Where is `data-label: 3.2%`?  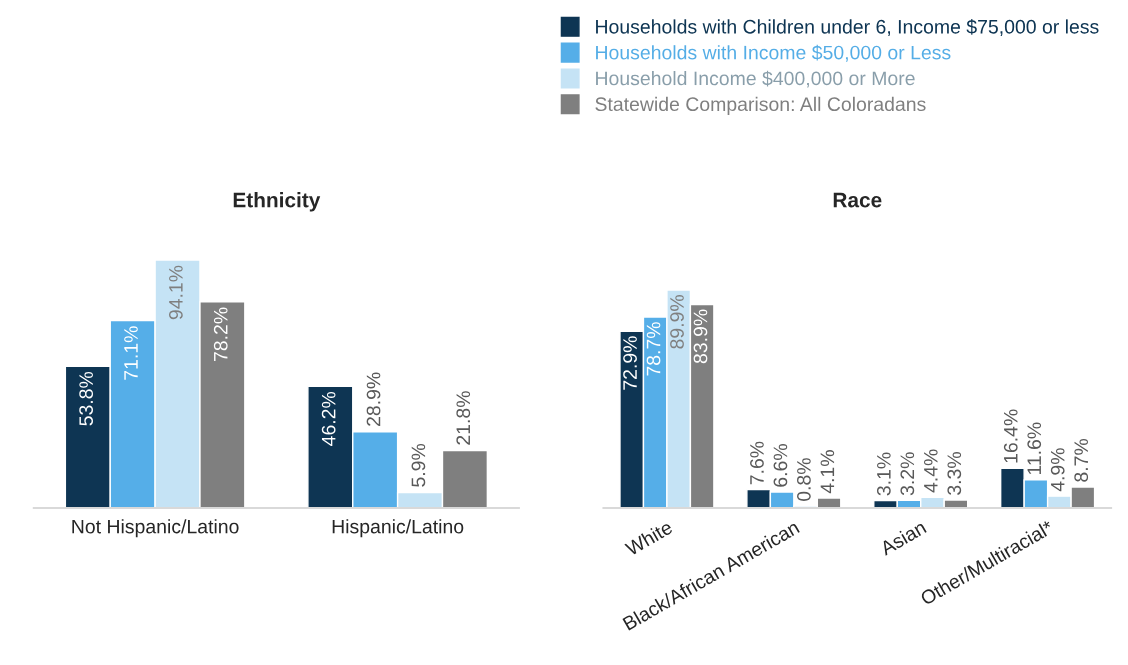 data-label: 3.2% is located at coordinates (907, 474).